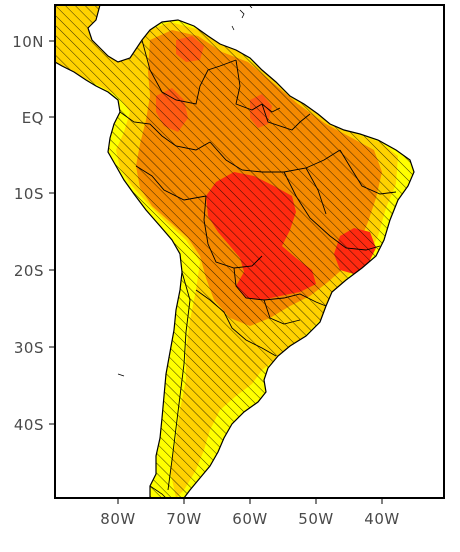  What do you see at coordinates (315, 519) in the screenshot?
I see `lon-tick-50w: 50W` at bounding box center [315, 519].